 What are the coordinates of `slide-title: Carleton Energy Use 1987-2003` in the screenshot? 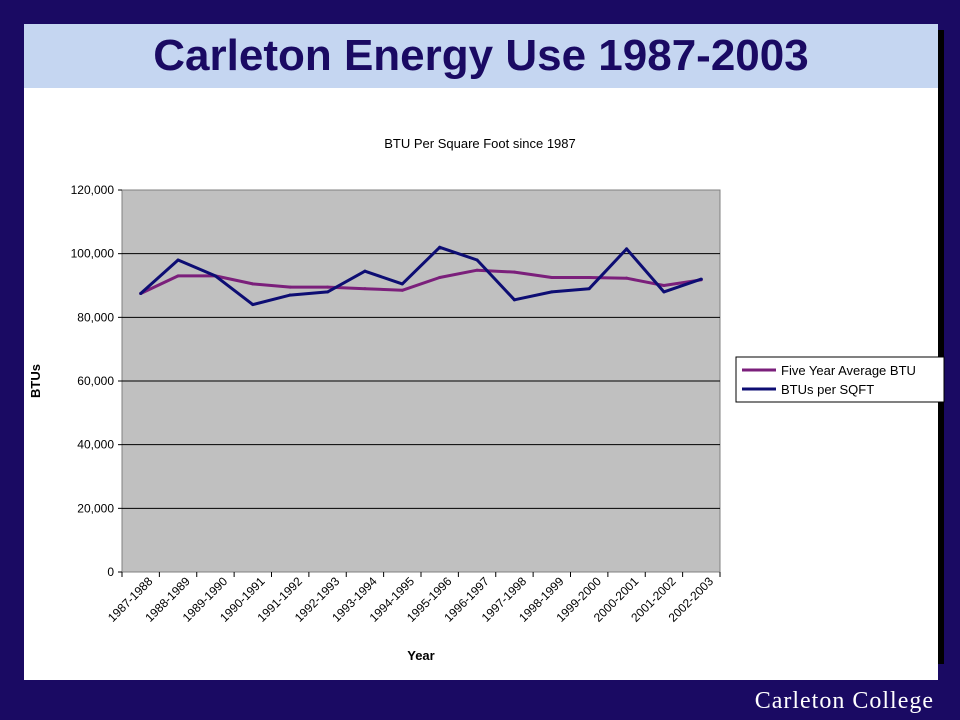 It's located at (481, 55).